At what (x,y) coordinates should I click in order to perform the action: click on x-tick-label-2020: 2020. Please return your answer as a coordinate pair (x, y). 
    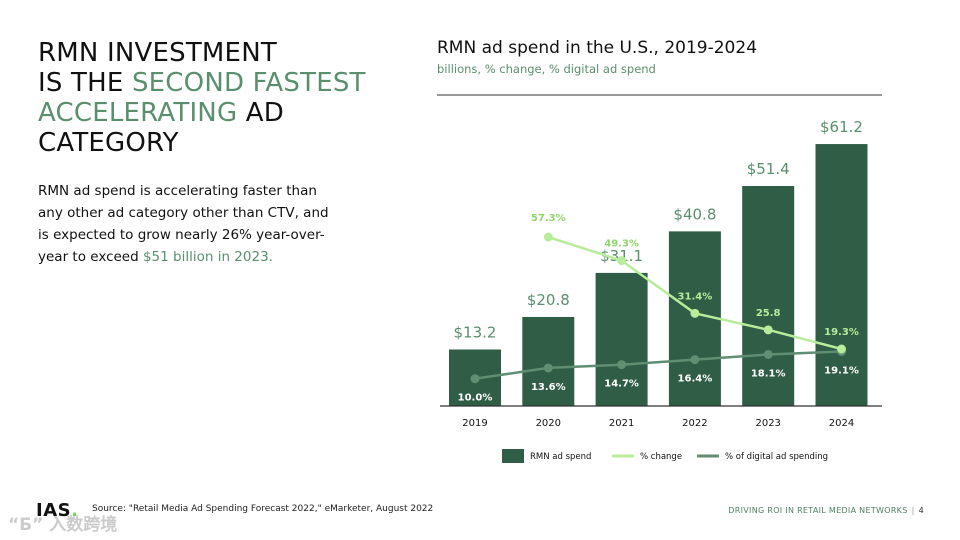
    Looking at the image, I should click on (548, 423).